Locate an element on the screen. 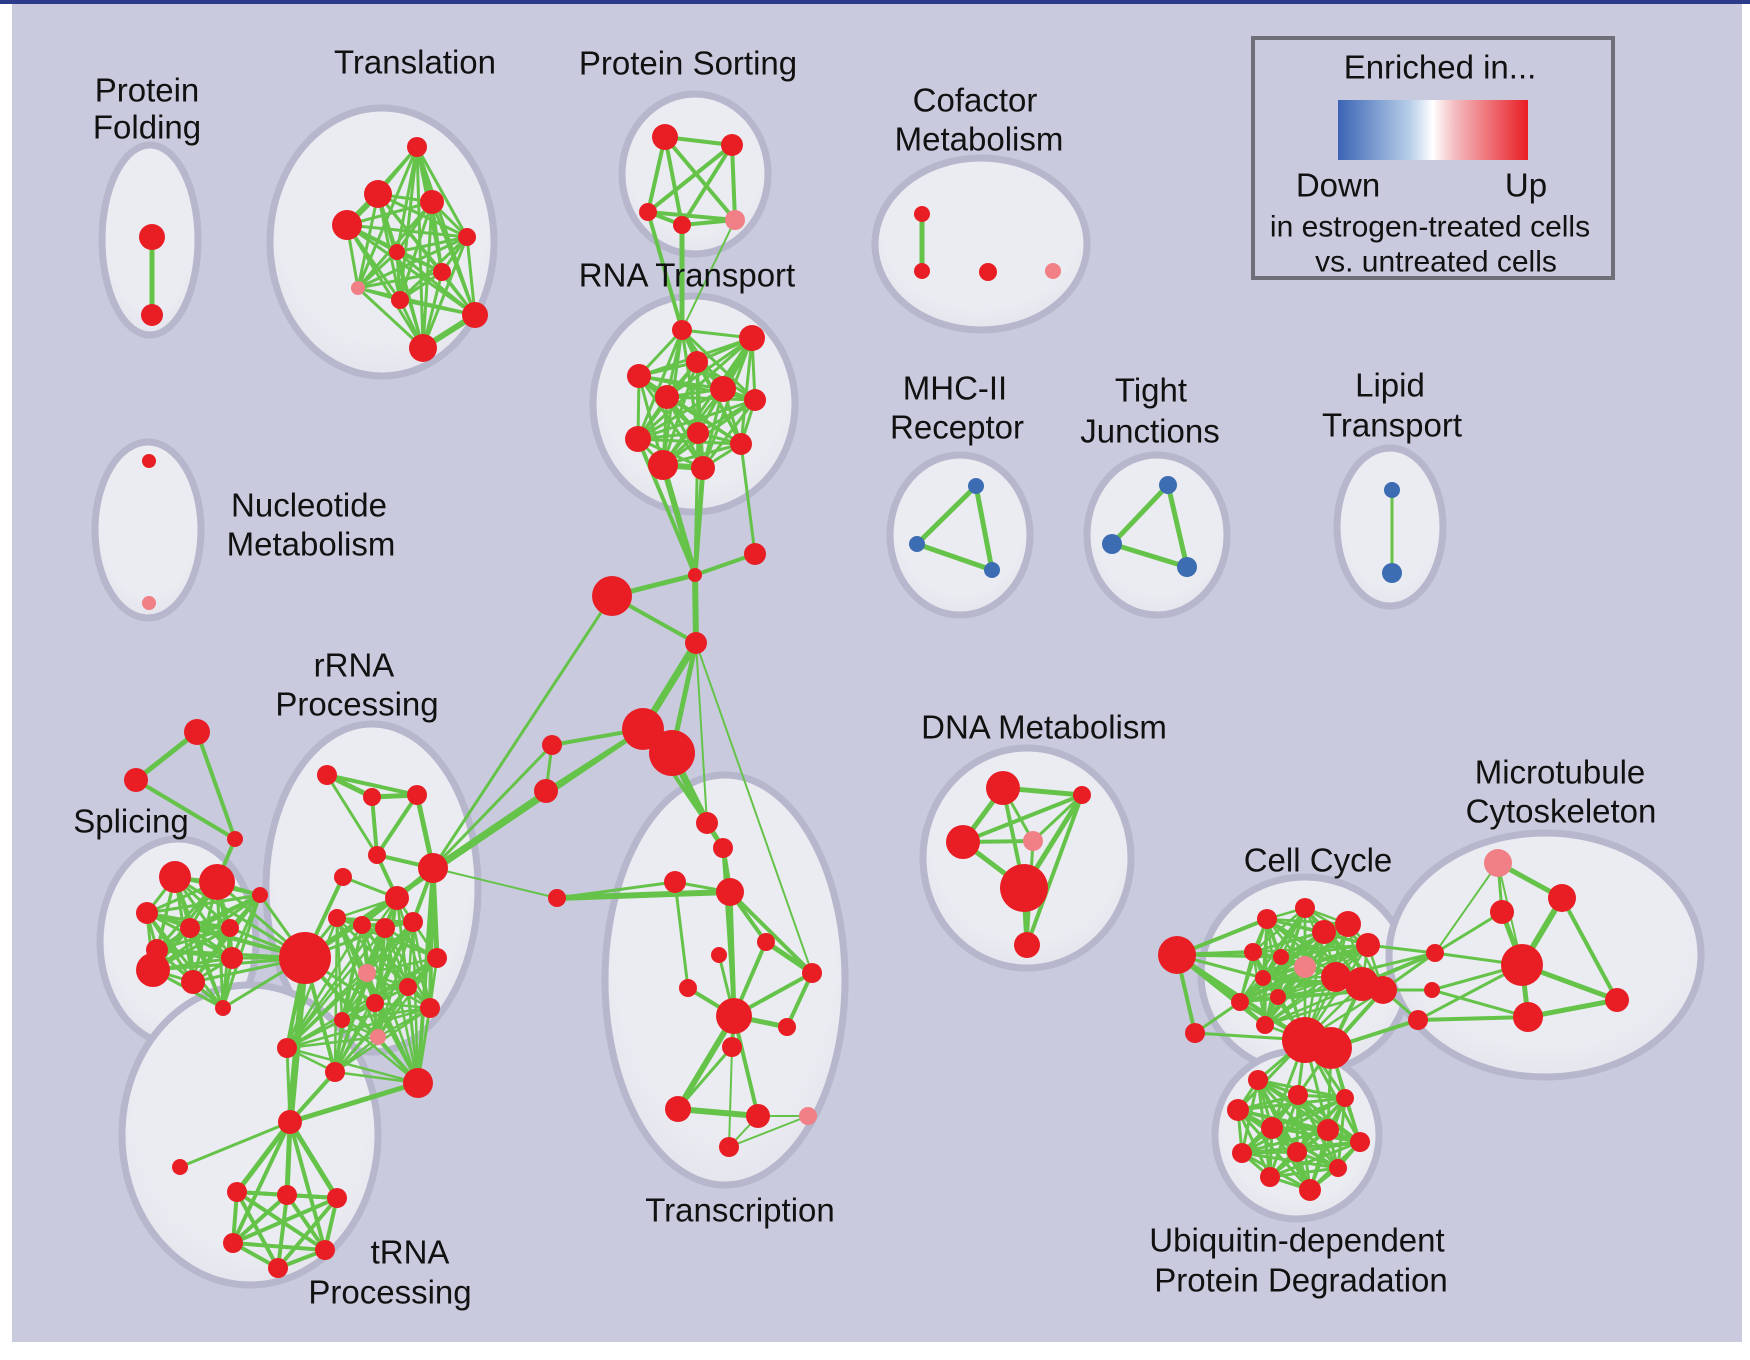  node-lp1 is located at coordinates (1392, 490).